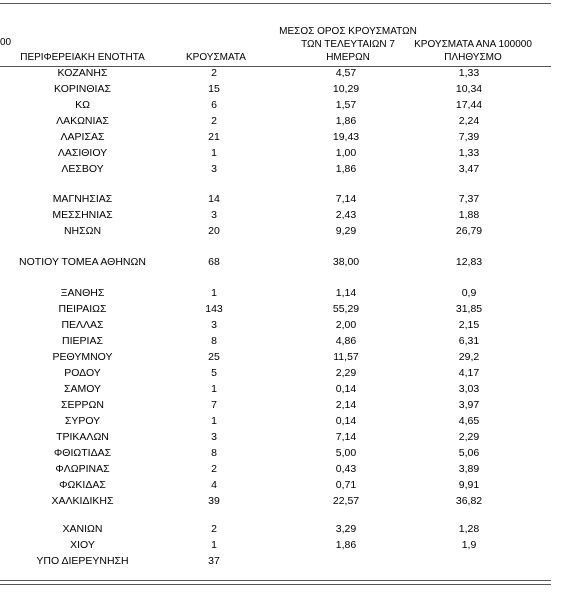 This screenshot has width=567, height=594. Describe the element at coordinates (469, 501) in the screenshot. I see `per100k-cell: 36,82` at that location.